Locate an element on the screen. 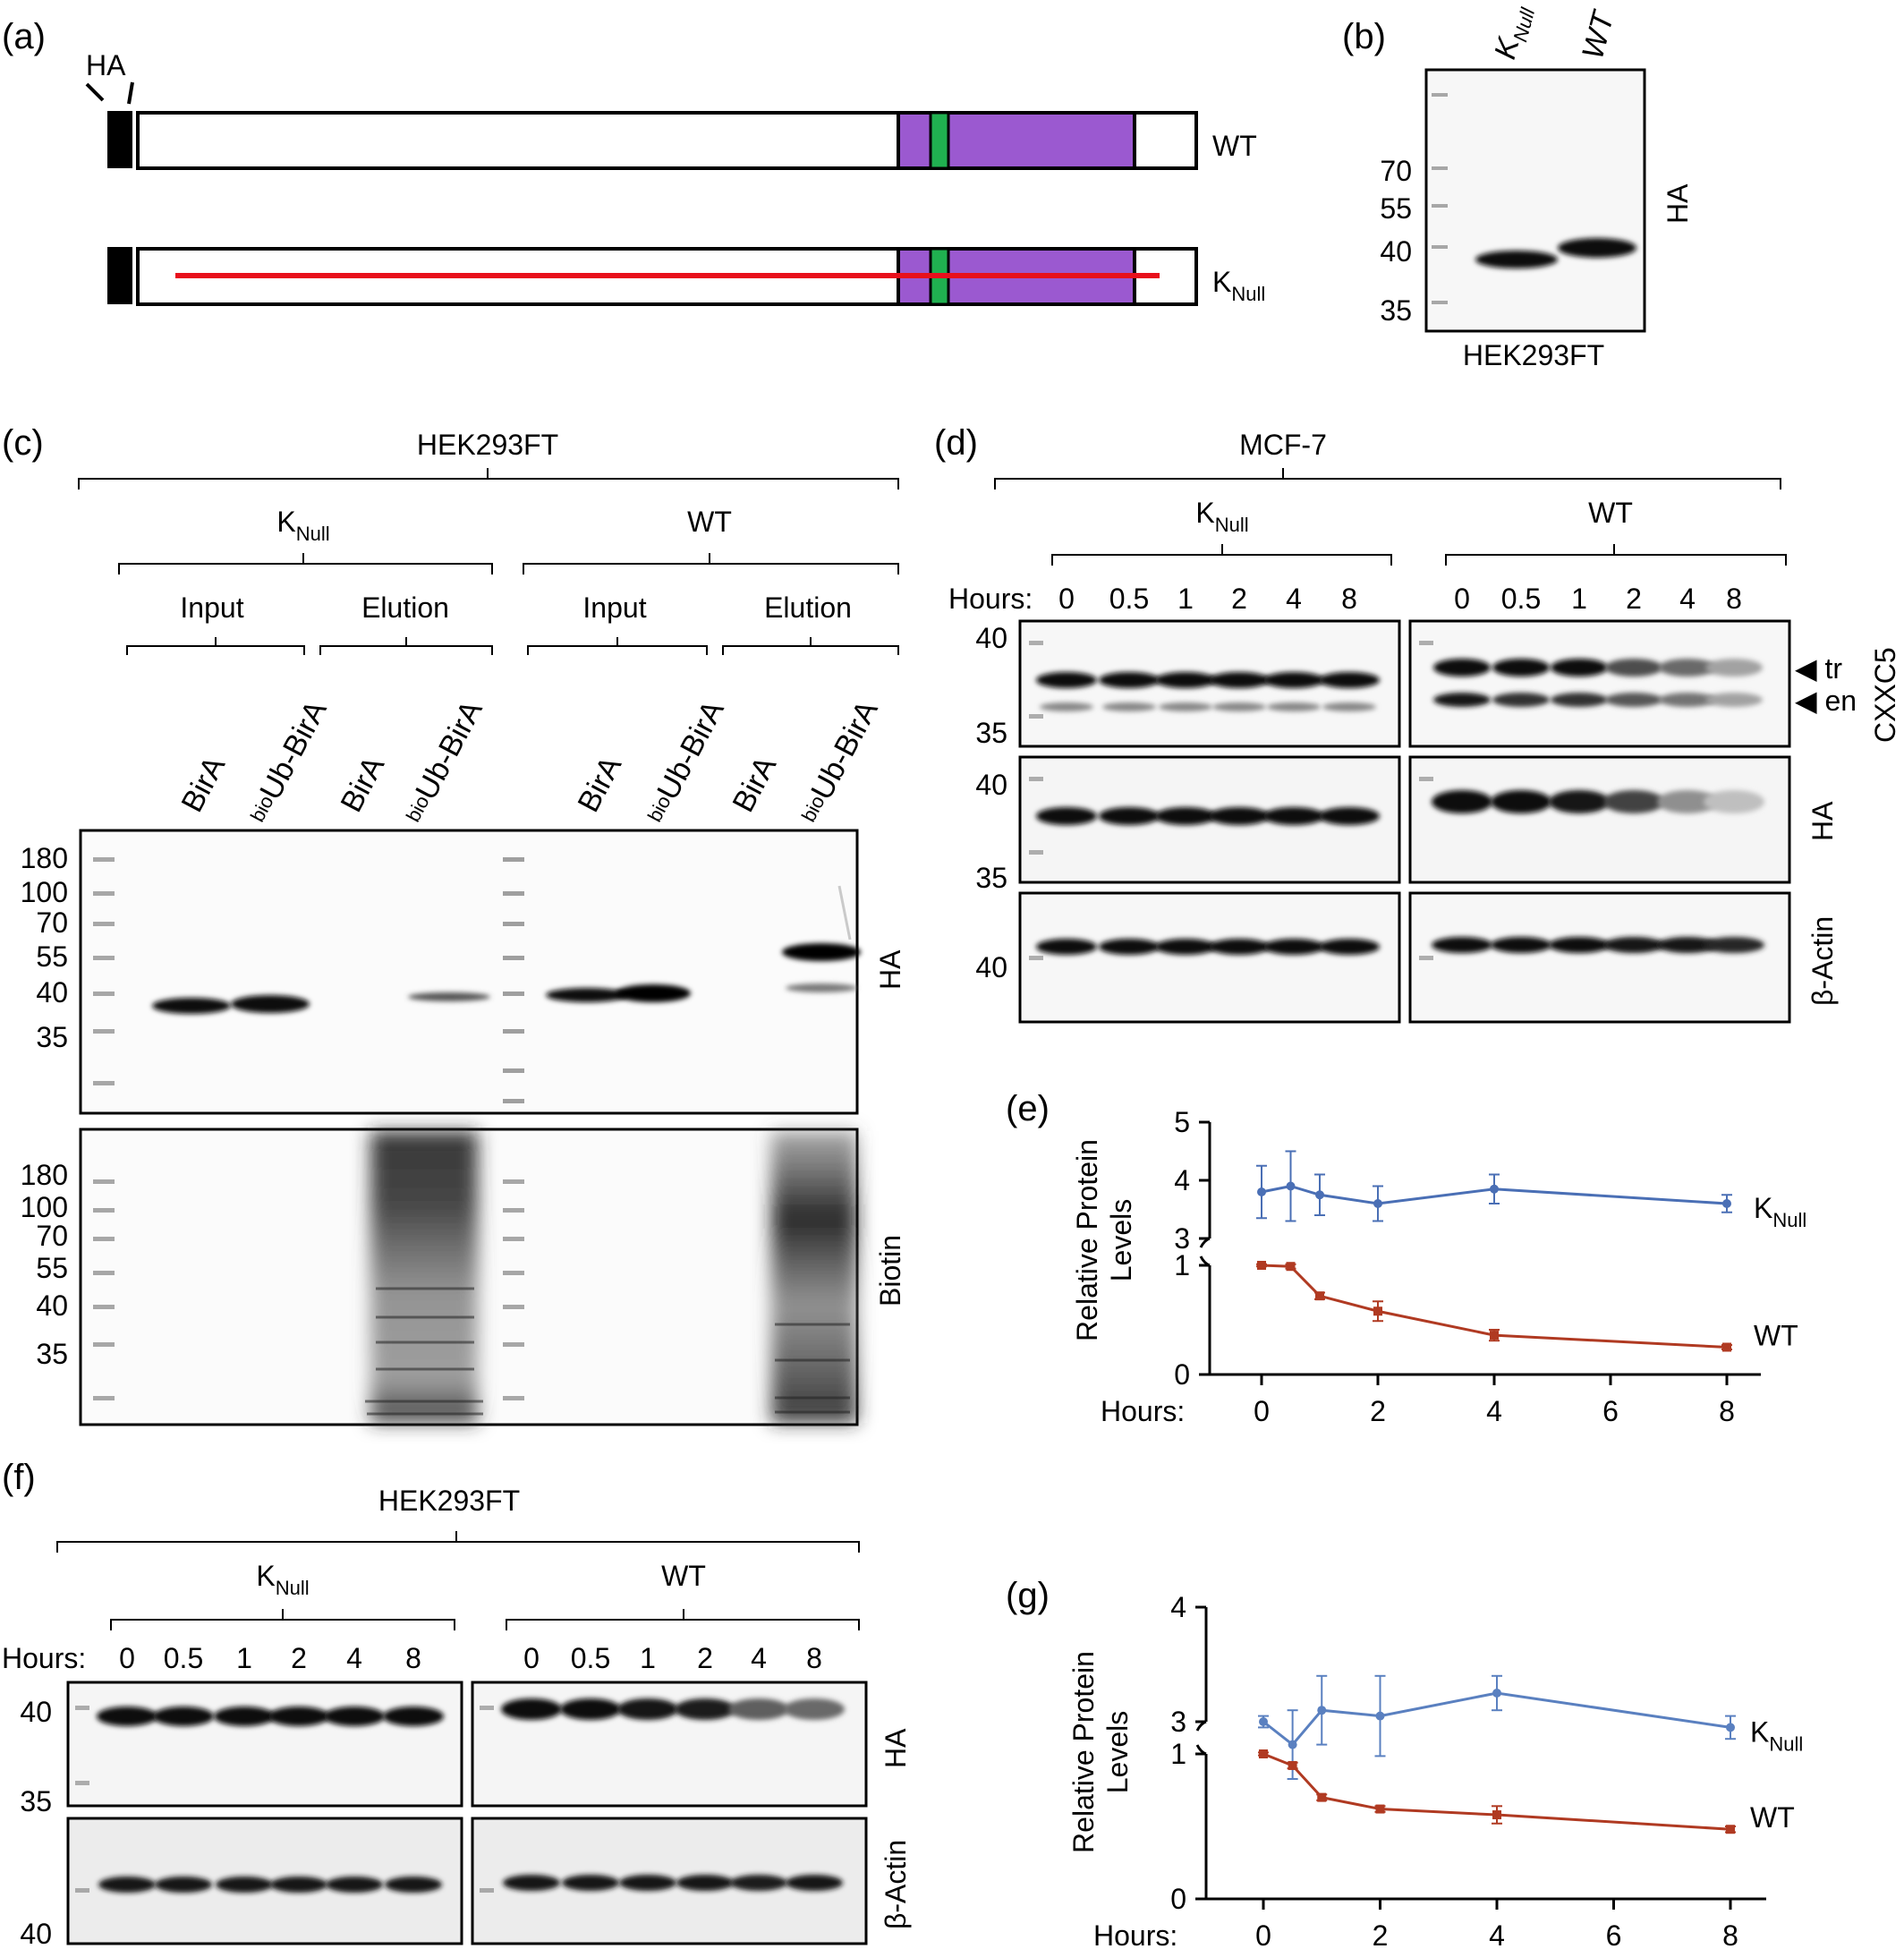 Image resolution: width=1904 pixels, height=1949 pixels. f-hours-label: Hours: is located at coordinates (44, 1658).